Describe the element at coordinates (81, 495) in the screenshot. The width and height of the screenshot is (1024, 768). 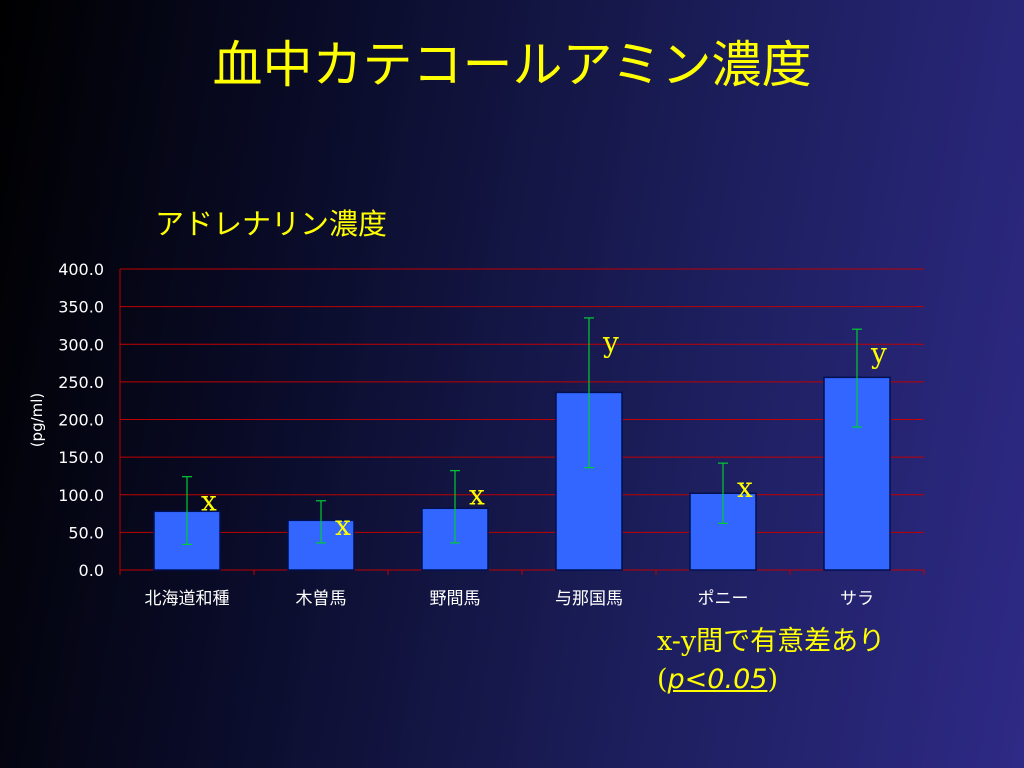
I see `y-tick-label: 100.0` at that location.